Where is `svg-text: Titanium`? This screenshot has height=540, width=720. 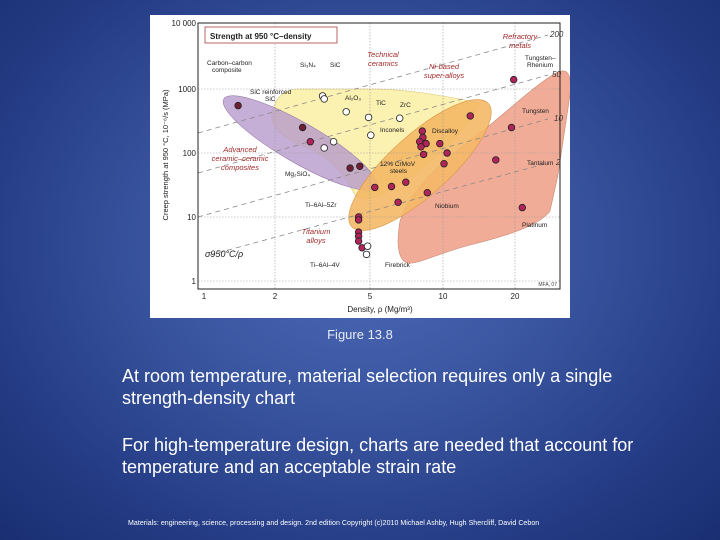 svg-text: Titanium is located at coordinates (316, 231).